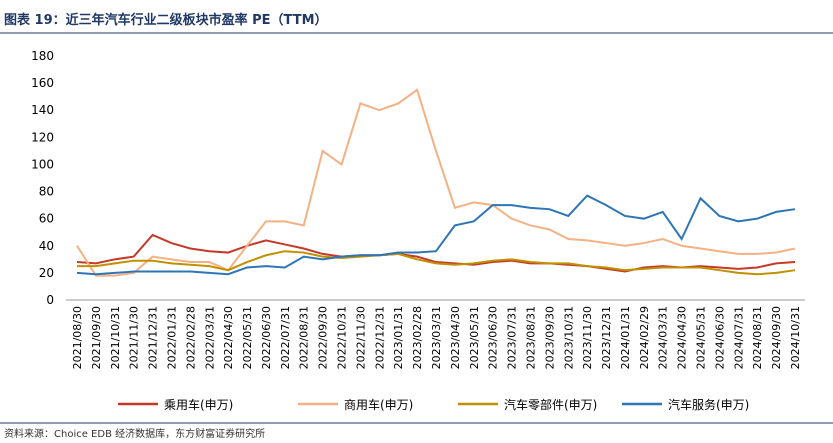  I want to click on x-tick-label: 2022/09/30, so click(323, 337).